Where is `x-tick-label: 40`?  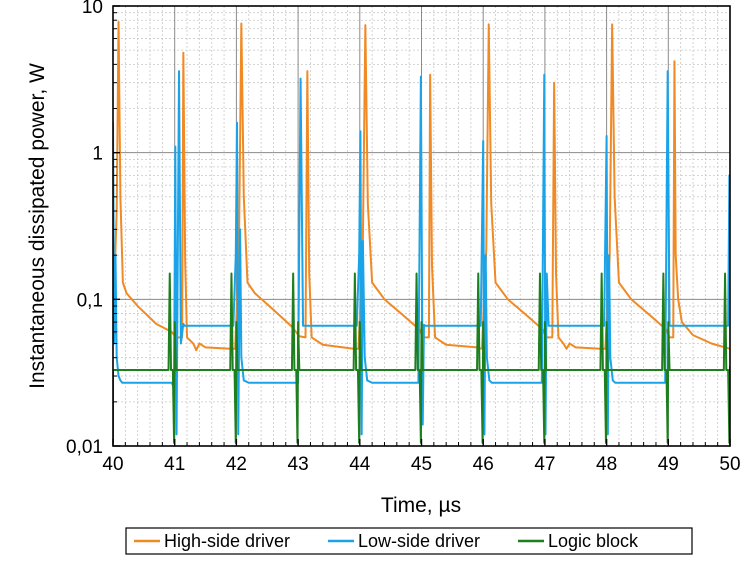 x-tick-label: 40 is located at coordinates (112, 464).